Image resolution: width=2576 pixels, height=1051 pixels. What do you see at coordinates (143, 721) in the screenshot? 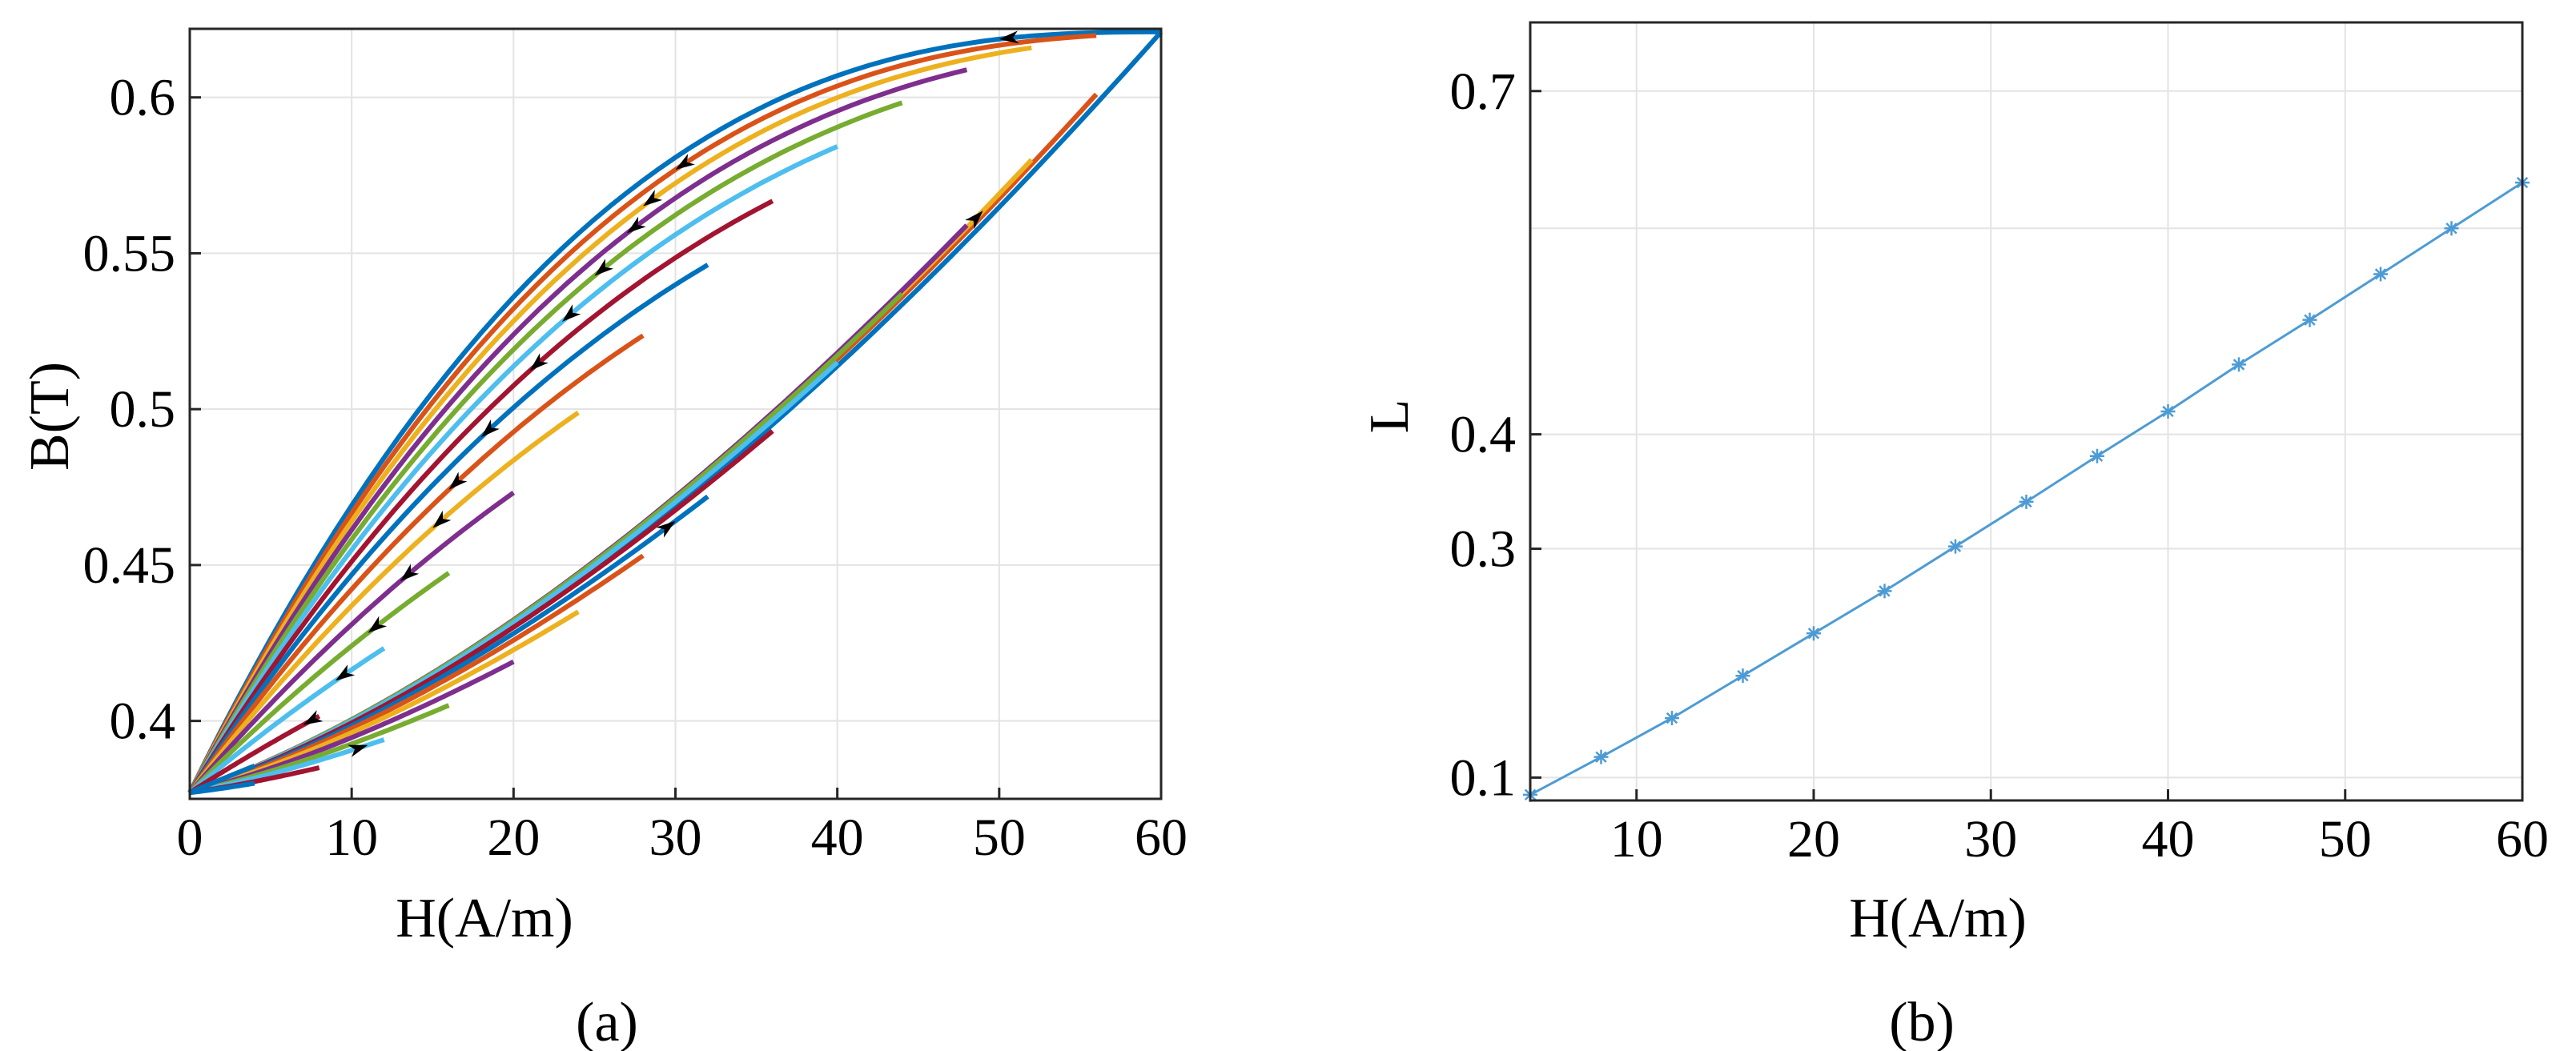
I see `a-y-tick-label: 0.4` at bounding box center [143, 721].